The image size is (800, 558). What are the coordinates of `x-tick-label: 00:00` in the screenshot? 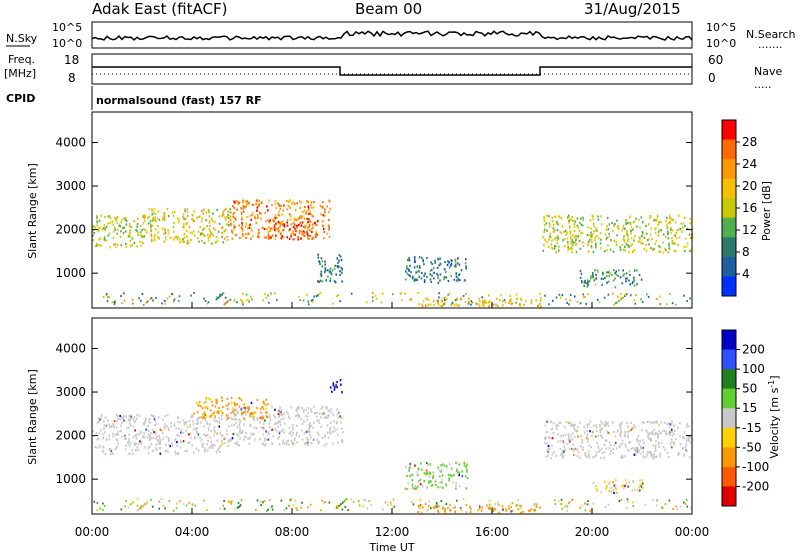 It's located at (692, 532).